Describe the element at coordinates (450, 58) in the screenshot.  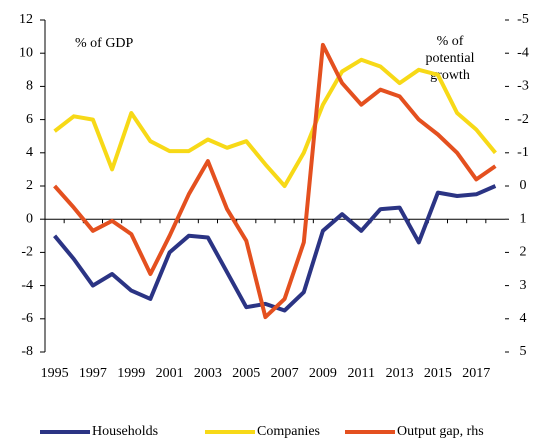
I see `rhs-label: potential` at that location.